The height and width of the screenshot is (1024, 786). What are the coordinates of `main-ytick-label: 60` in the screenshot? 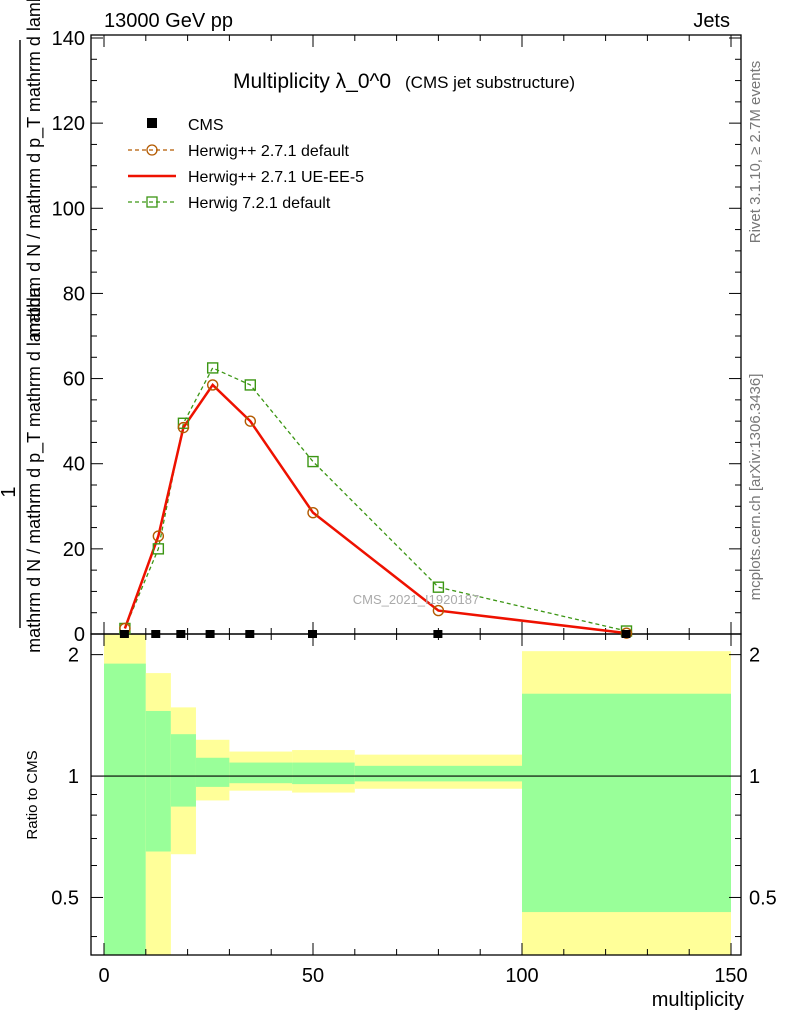 It's located at (74, 380).